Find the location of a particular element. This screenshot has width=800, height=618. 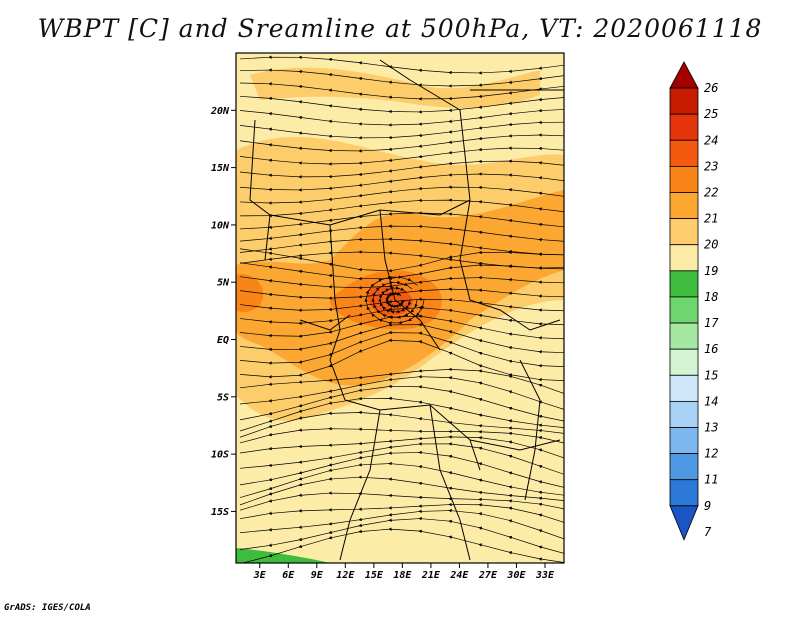

lon-label: 24E is located at coordinates (459, 575).